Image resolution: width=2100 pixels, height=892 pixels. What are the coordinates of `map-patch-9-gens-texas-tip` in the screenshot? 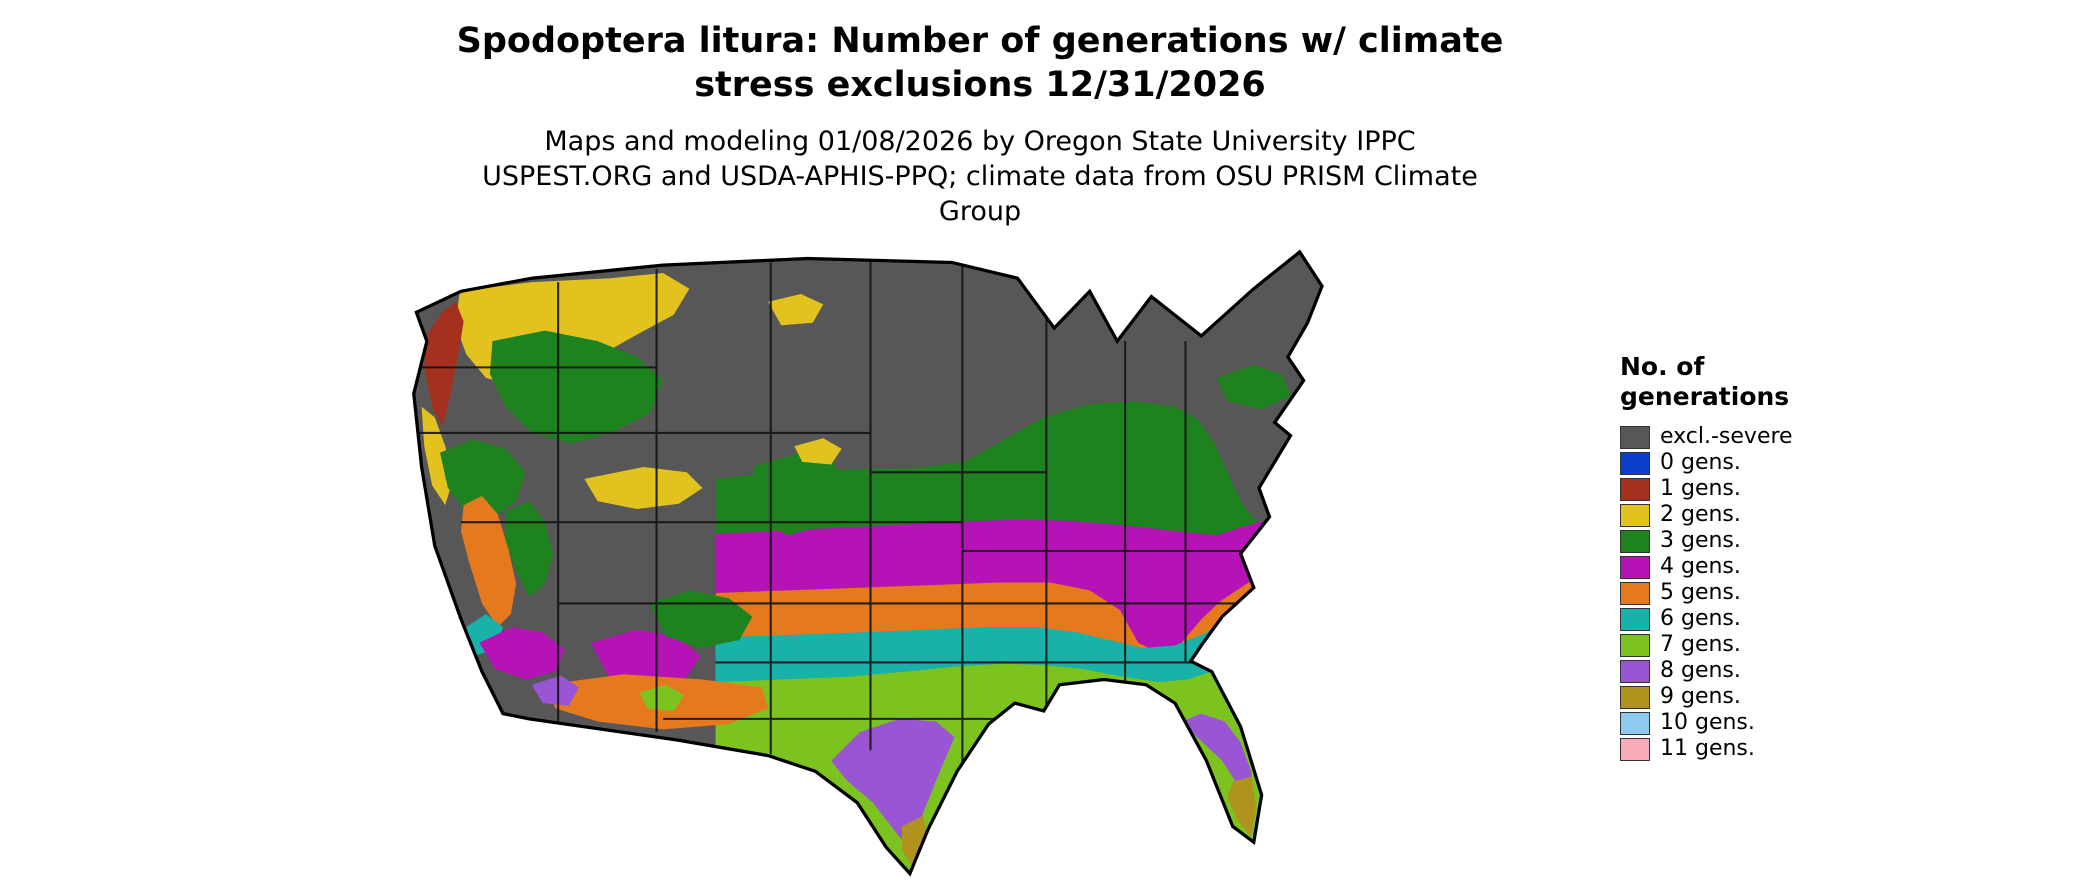 It's located at (915, 843).